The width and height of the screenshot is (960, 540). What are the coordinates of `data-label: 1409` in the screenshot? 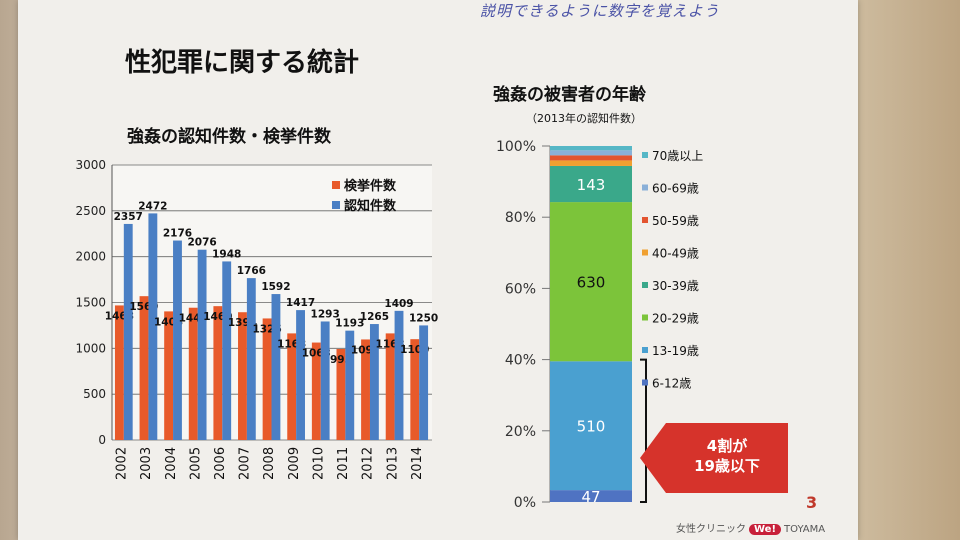 It's located at (398, 304).